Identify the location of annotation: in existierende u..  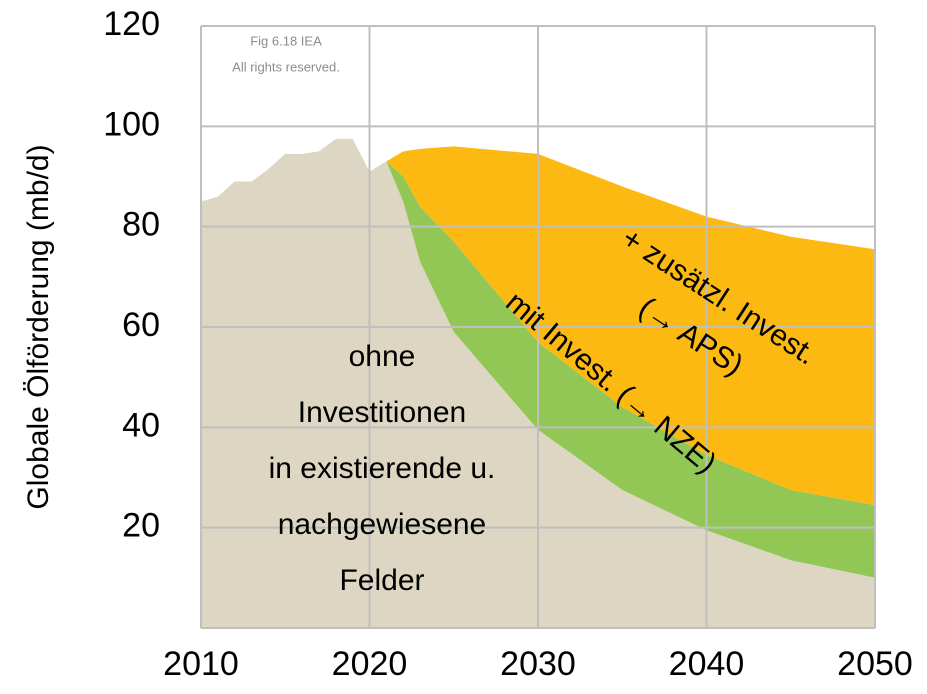
(382, 468).